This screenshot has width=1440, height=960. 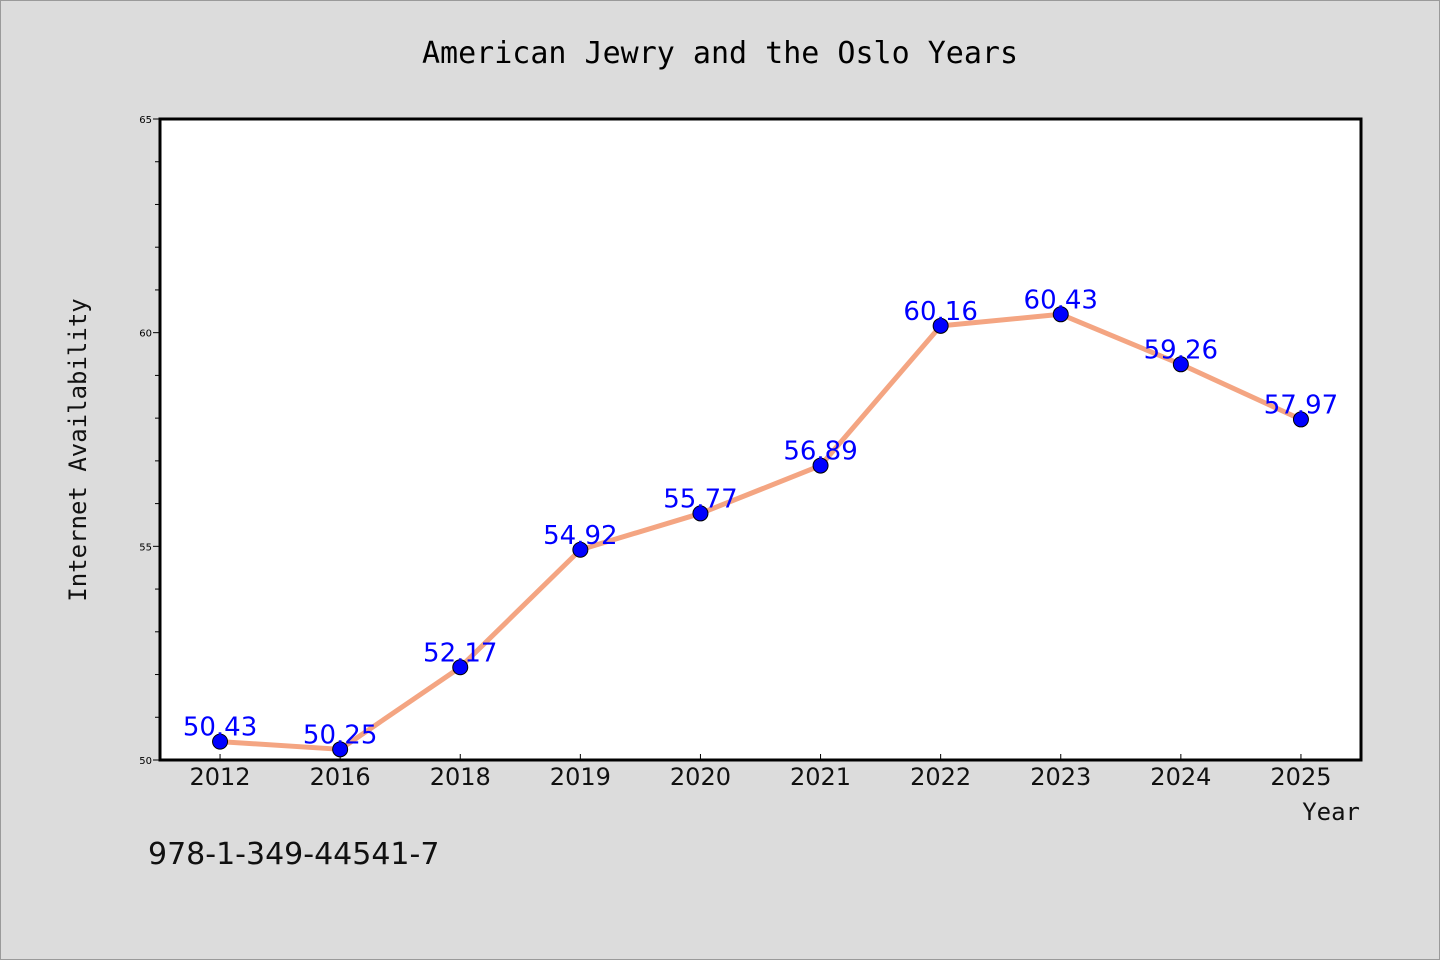 What do you see at coordinates (145, 761) in the screenshot?
I see `y-tick-label: 50` at bounding box center [145, 761].